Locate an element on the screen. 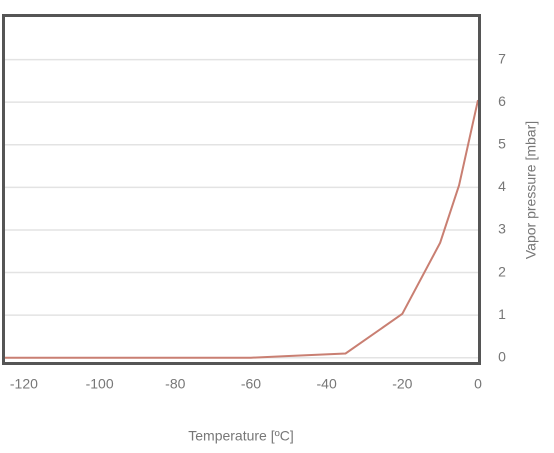 The image size is (554, 453). y-tick-label: 0 is located at coordinates (502, 356).